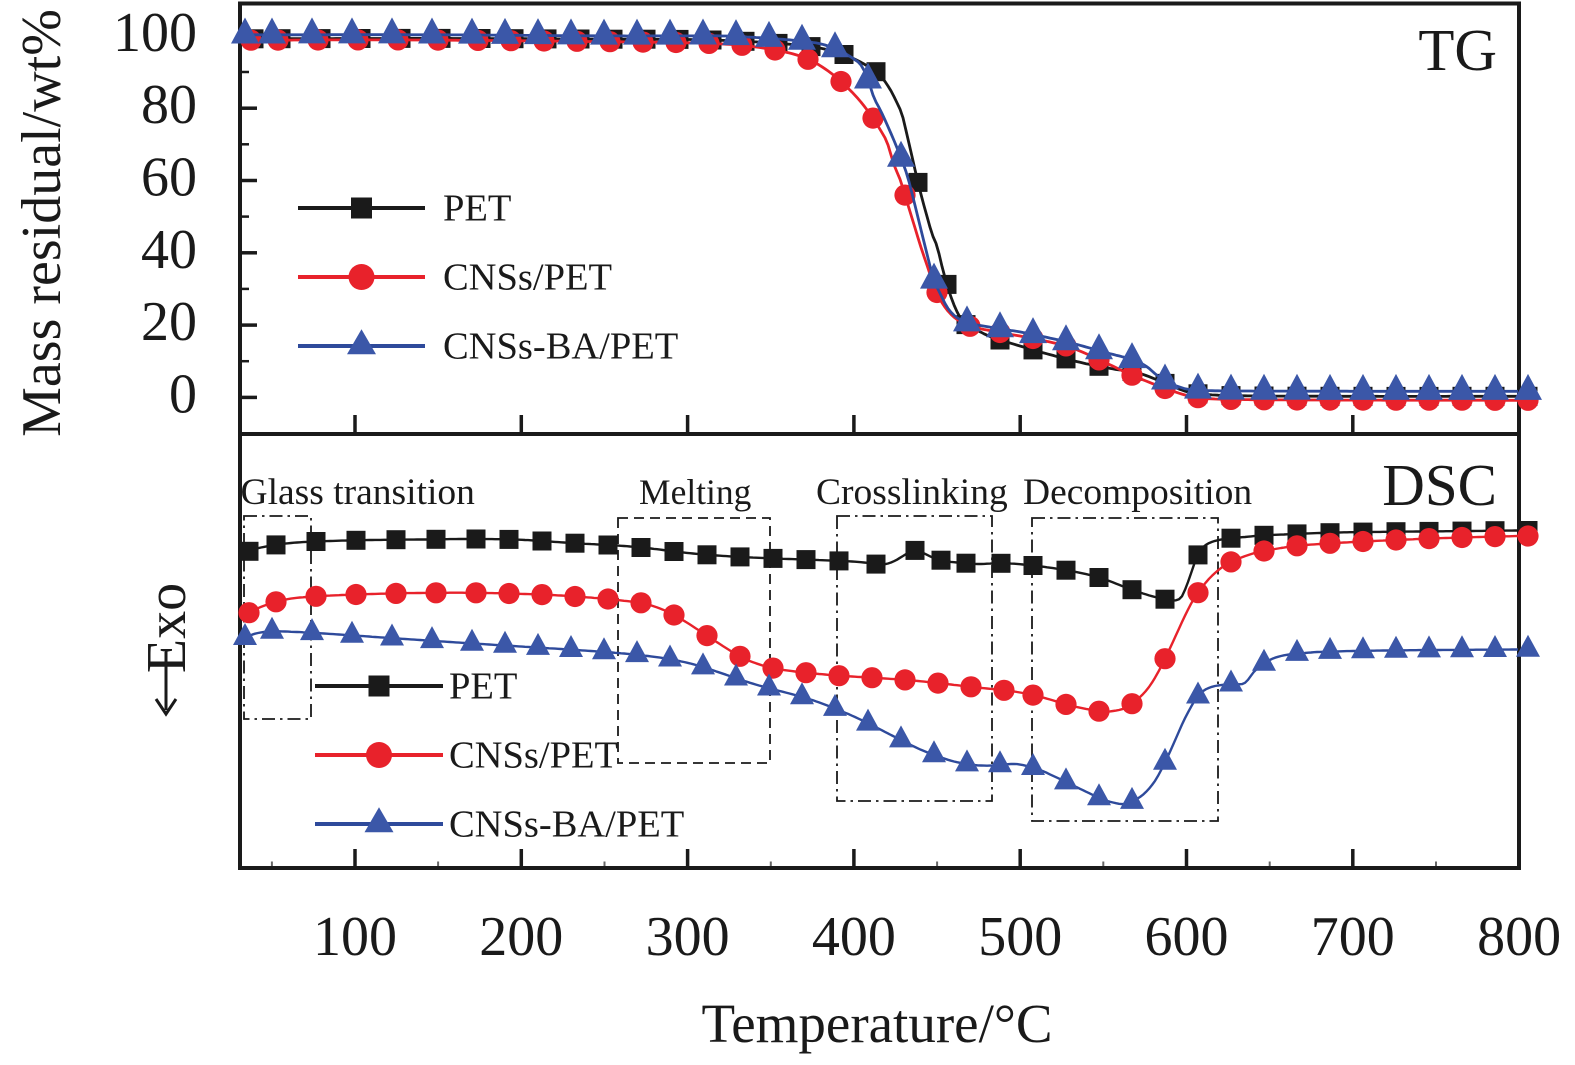 Image resolution: width=1575 pixels, height=1065 pixels. What do you see at coordinates (169, 250) in the screenshot?
I see `svg-text: 40` at bounding box center [169, 250].